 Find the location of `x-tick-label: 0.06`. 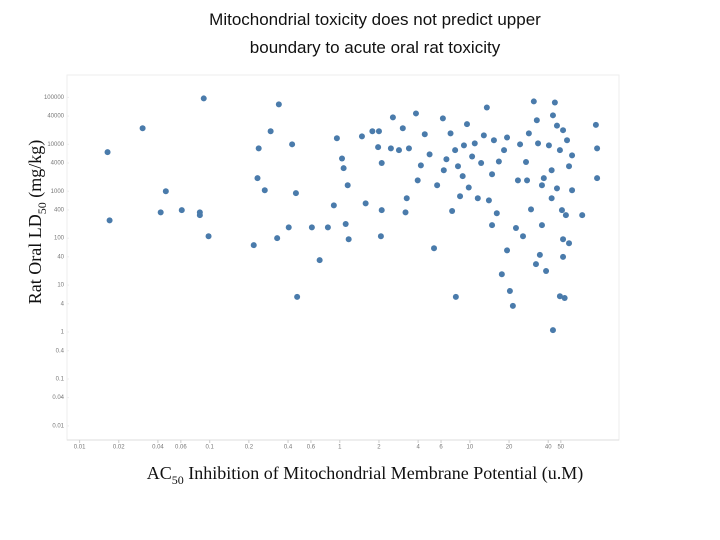

x-tick-label: 0.06 is located at coordinates (181, 448).